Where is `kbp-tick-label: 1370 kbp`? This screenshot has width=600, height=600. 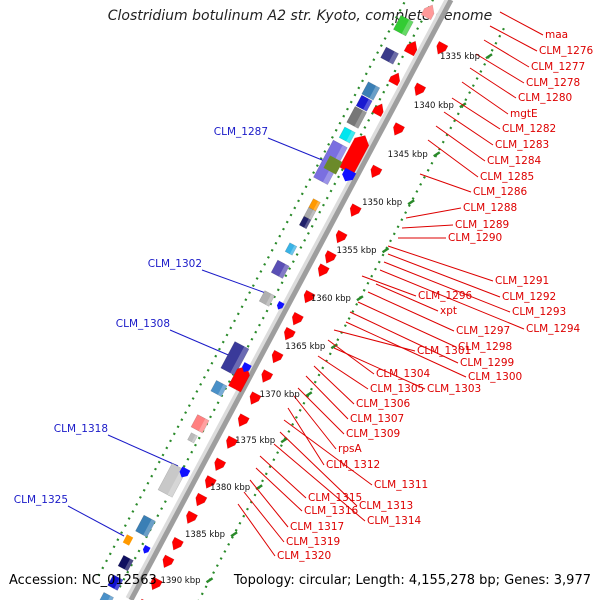 kbp-tick-label: 1370 kbp is located at coordinates (280, 395).